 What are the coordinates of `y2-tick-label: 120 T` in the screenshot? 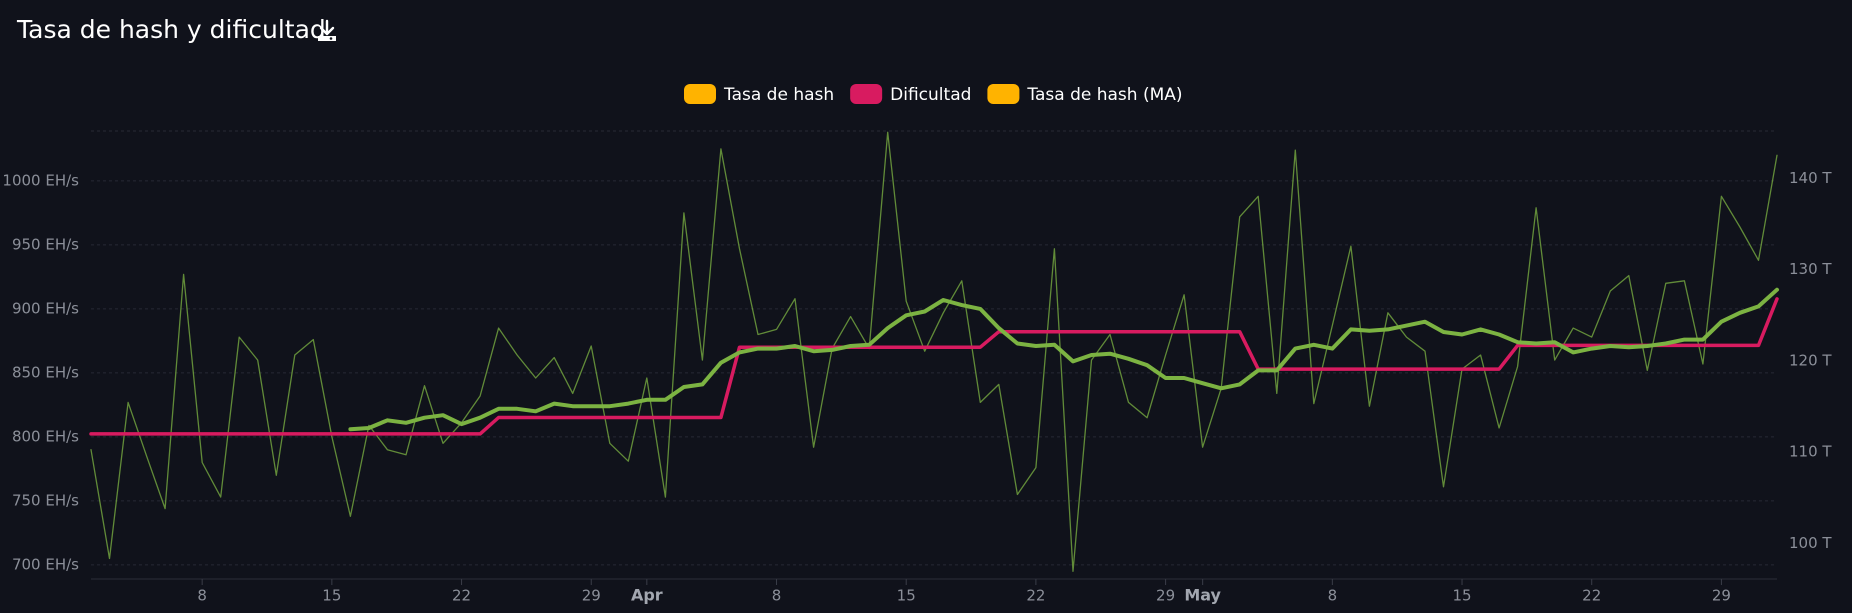 It's located at (1810, 360).